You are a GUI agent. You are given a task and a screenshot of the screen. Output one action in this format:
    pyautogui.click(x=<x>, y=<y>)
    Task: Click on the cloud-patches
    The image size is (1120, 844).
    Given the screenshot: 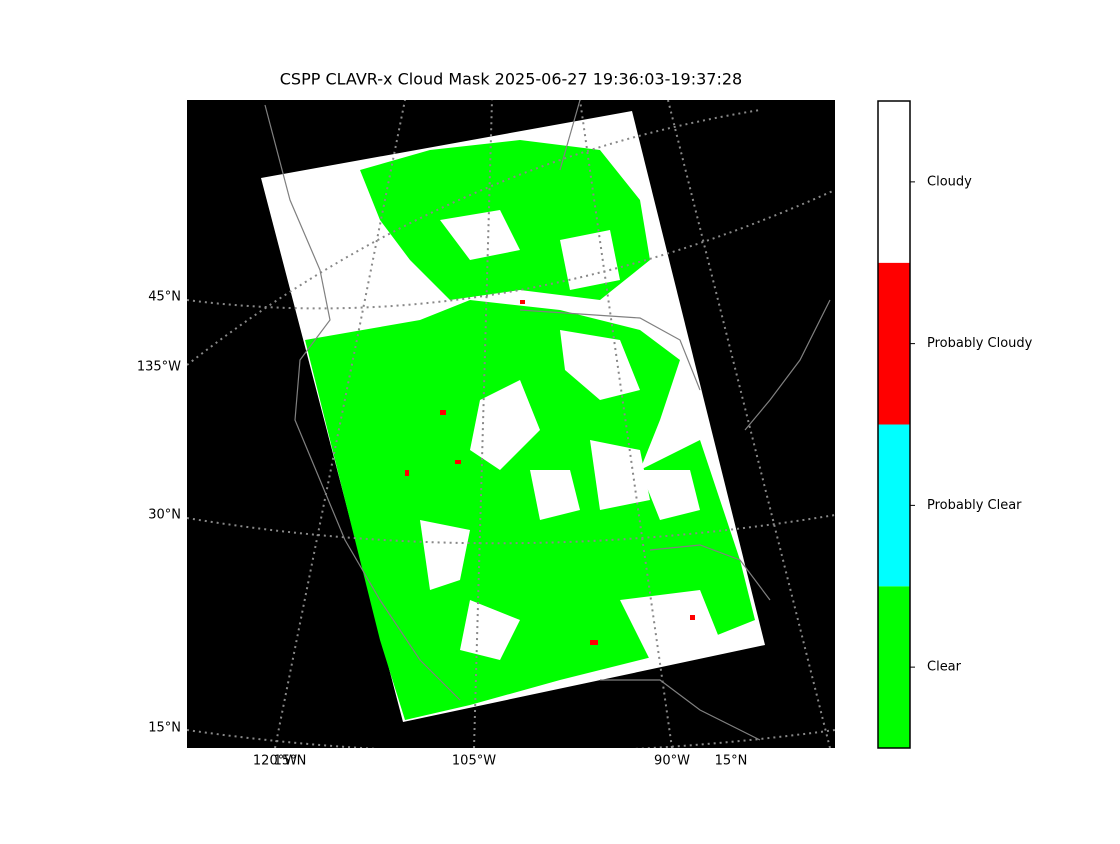 What is the action you would take?
    pyautogui.click(x=570, y=435)
    